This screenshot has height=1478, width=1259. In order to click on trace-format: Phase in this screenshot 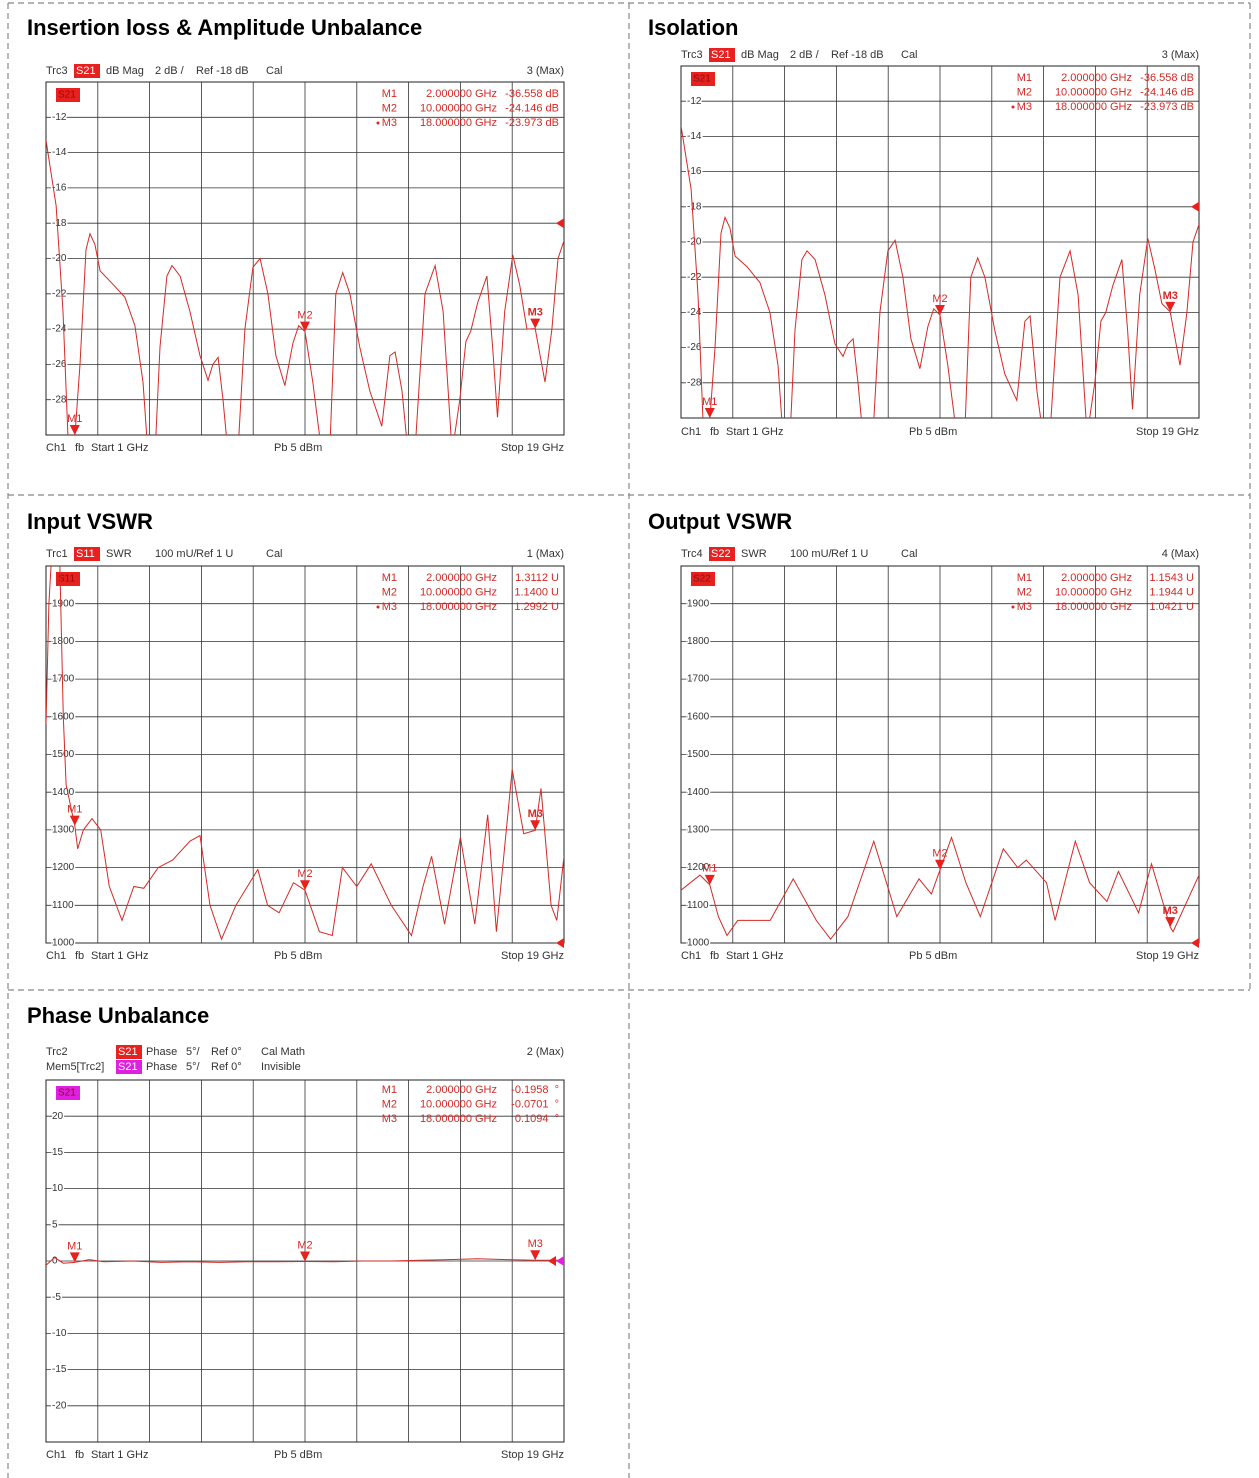, I will do `click(161, 1067)`.